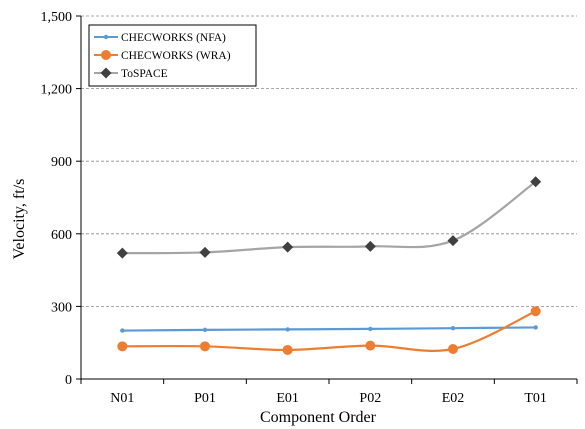 Image resolution: width=585 pixels, height=429 pixels. Describe the element at coordinates (205, 398) in the screenshot. I see `x-tick-label: P01` at that location.